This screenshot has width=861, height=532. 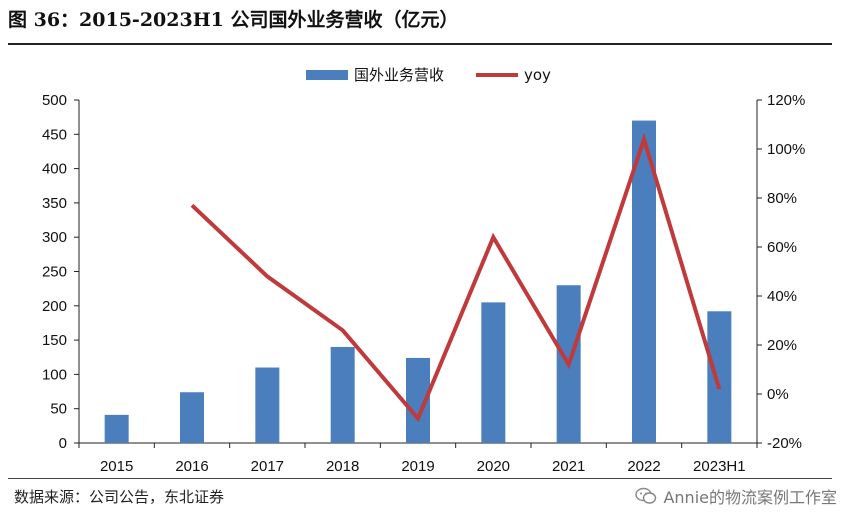 I want to click on y-tick-label: 250, so click(x=54, y=272).